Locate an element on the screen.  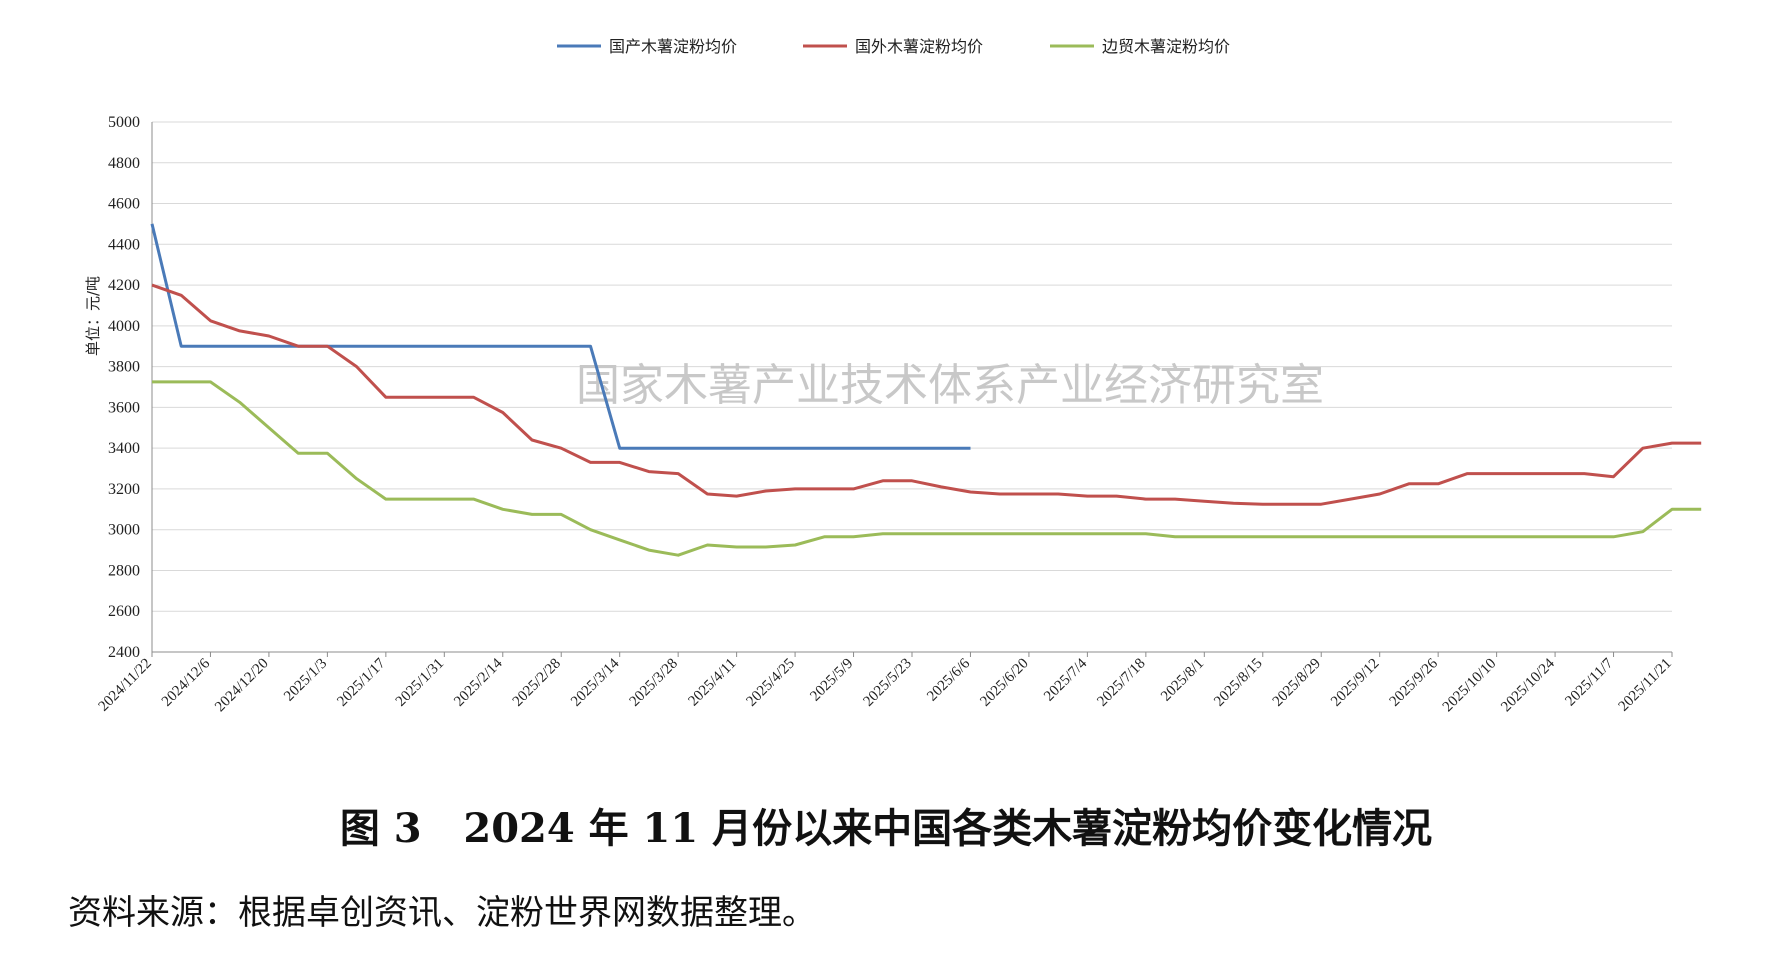
y-tick-label: 2800 is located at coordinates (124, 570).